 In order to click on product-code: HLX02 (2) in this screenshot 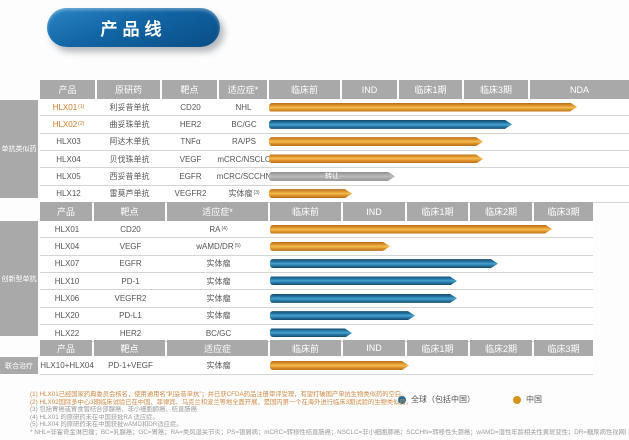, I will do `click(68, 124)`.